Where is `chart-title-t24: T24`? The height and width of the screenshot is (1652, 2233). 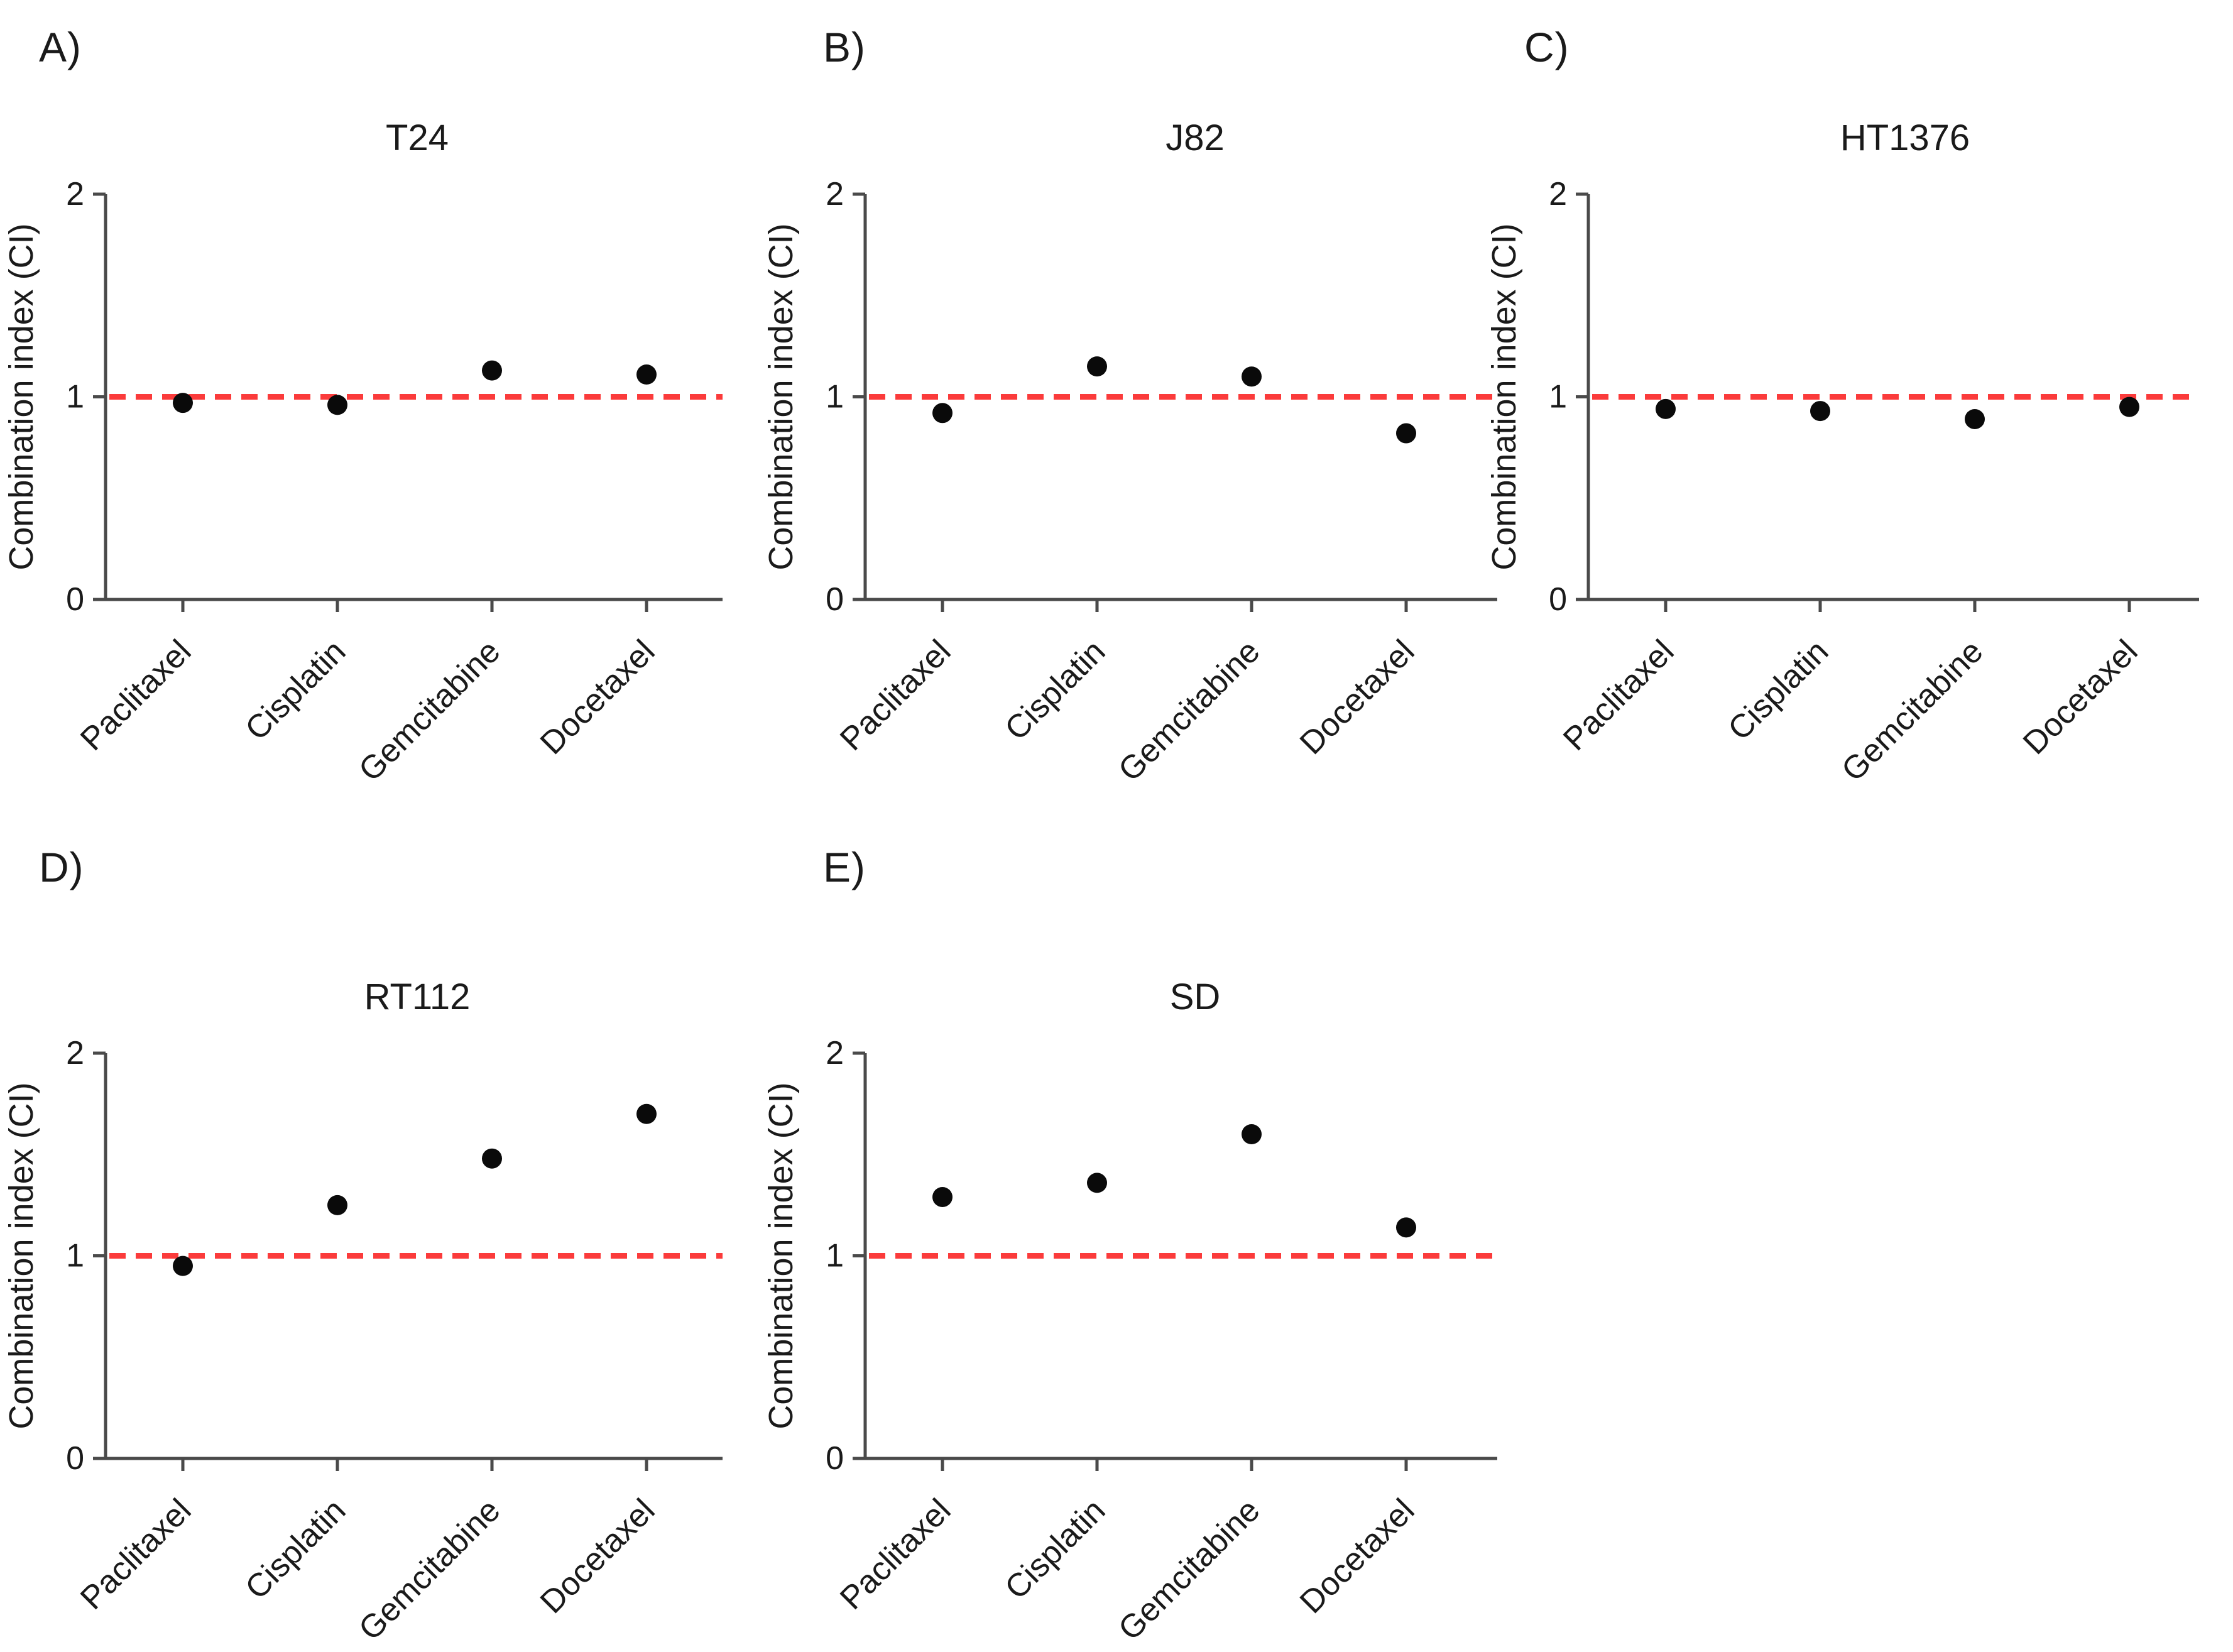
chart-title-t24: T24 is located at coordinates (417, 138).